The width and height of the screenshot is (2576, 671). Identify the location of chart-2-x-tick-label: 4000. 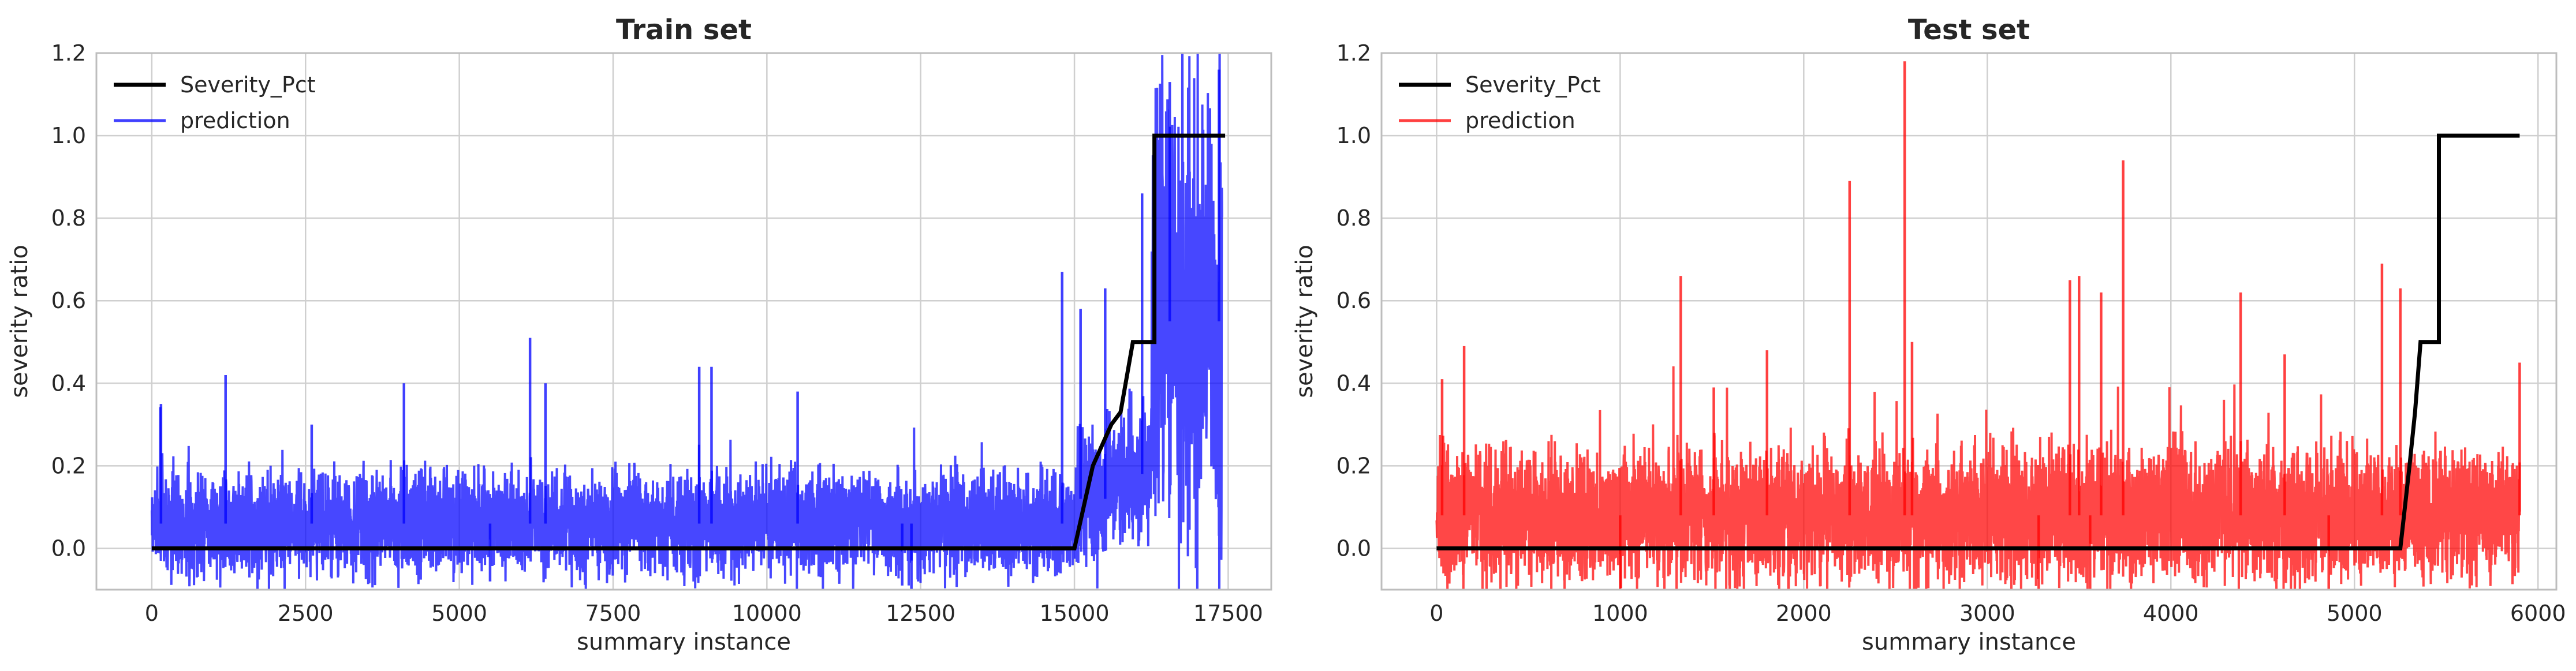
(2171, 613).